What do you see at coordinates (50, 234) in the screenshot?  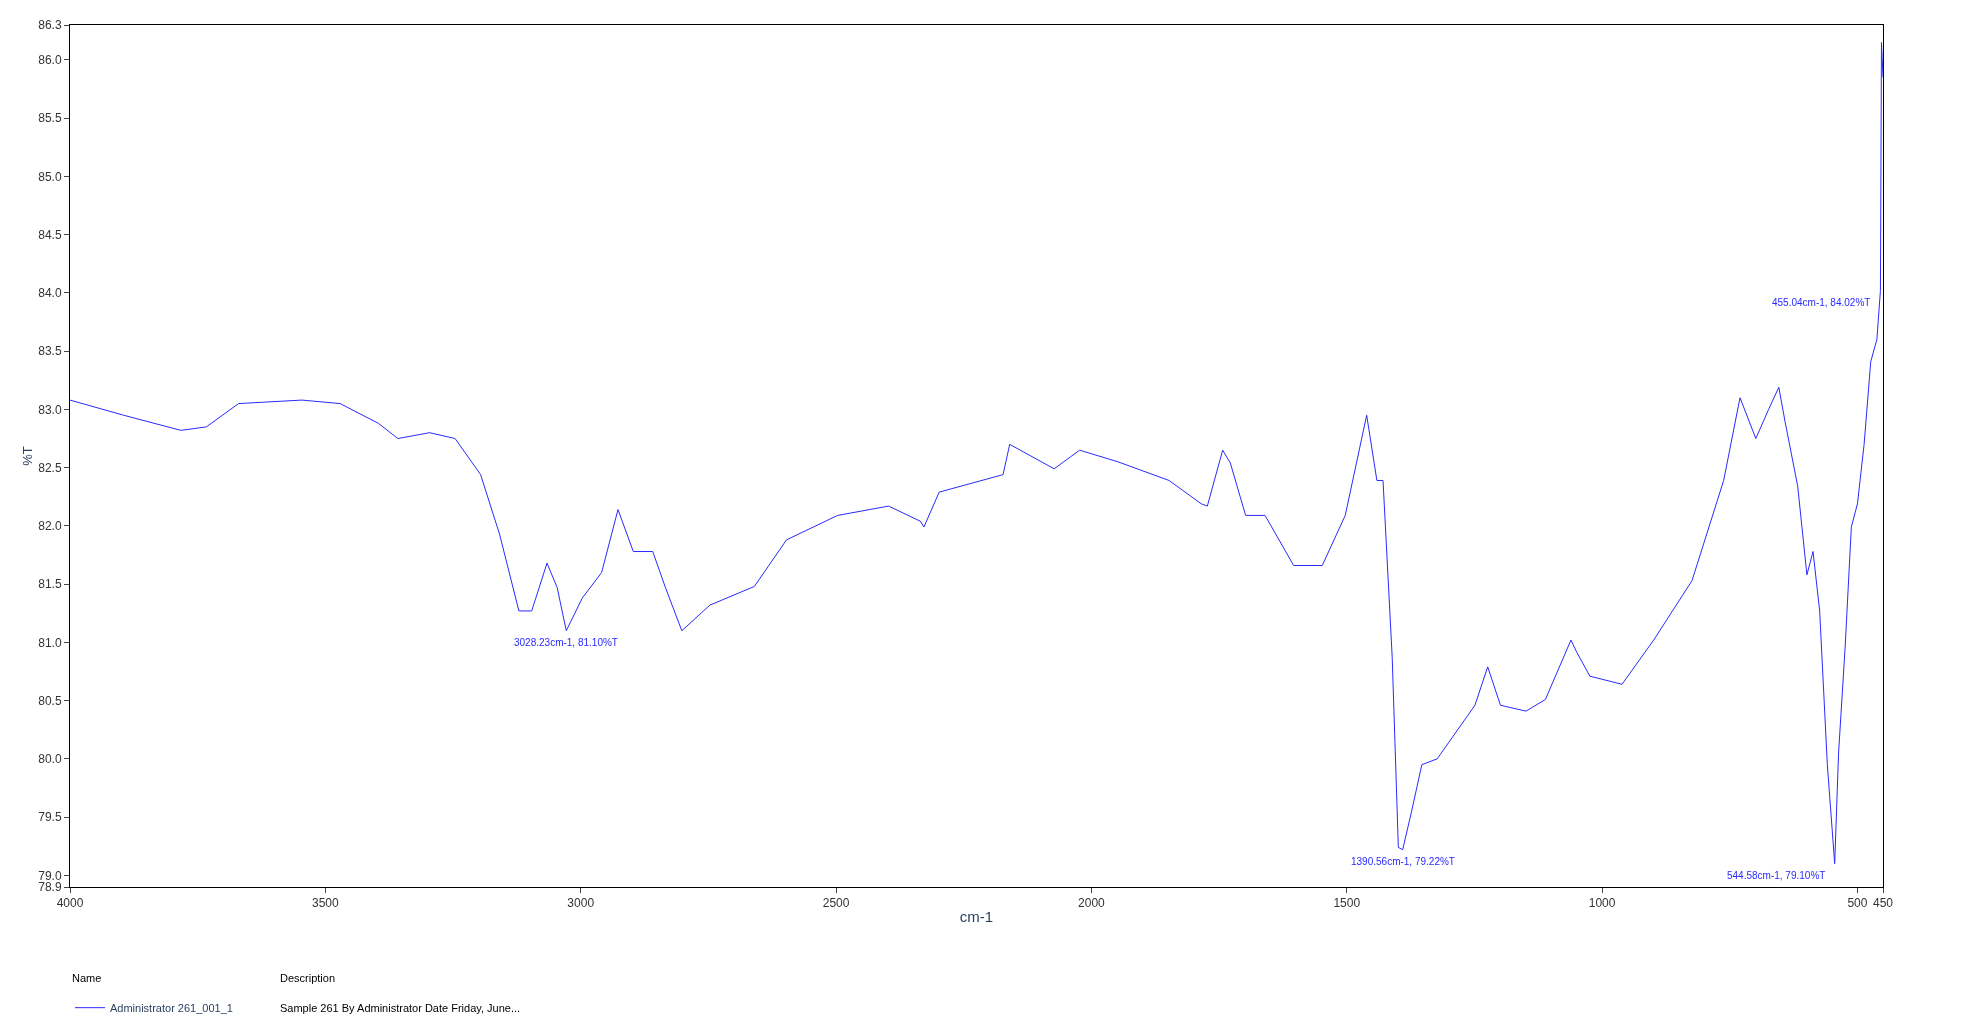 I see `y-tick-label: 84.5` at bounding box center [50, 234].